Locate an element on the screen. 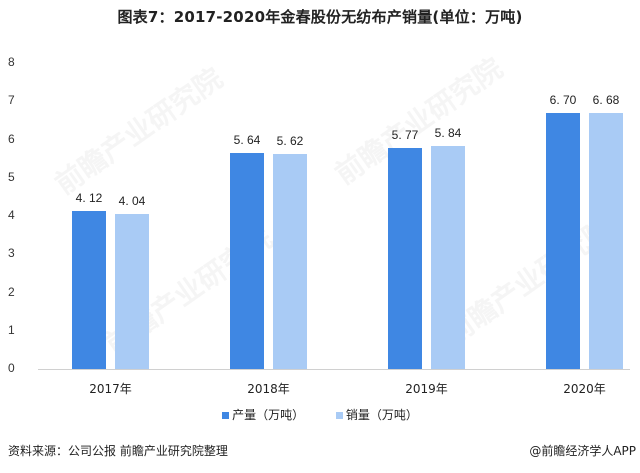 The height and width of the screenshot is (473, 640). value-label: 5. 84 is located at coordinates (448, 132).